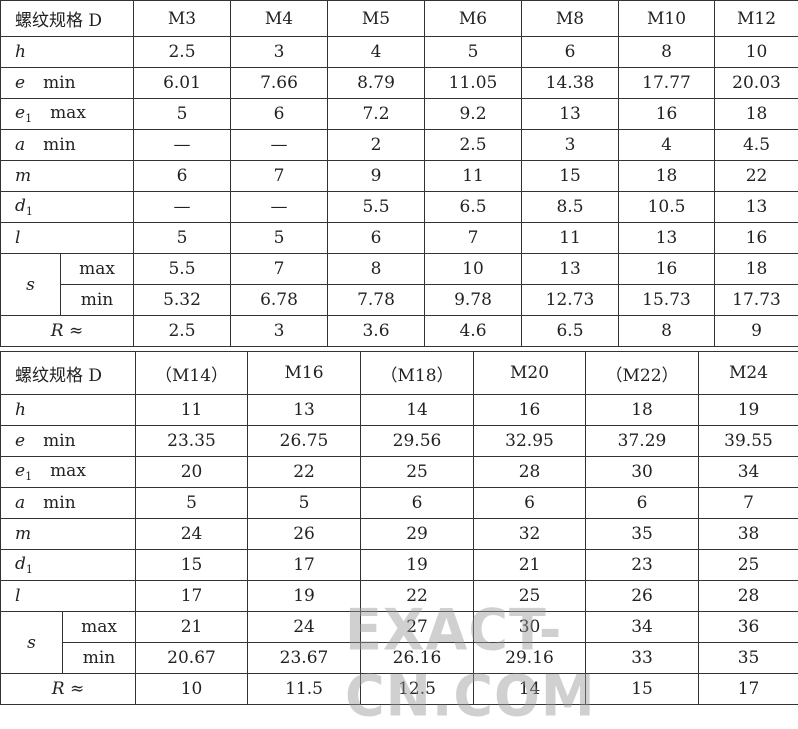 The width and height of the screenshot is (798, 729). Describe the element at coordinates (304, 441) in the screenshot. I see `cell-e_min: 26.75` at that location.